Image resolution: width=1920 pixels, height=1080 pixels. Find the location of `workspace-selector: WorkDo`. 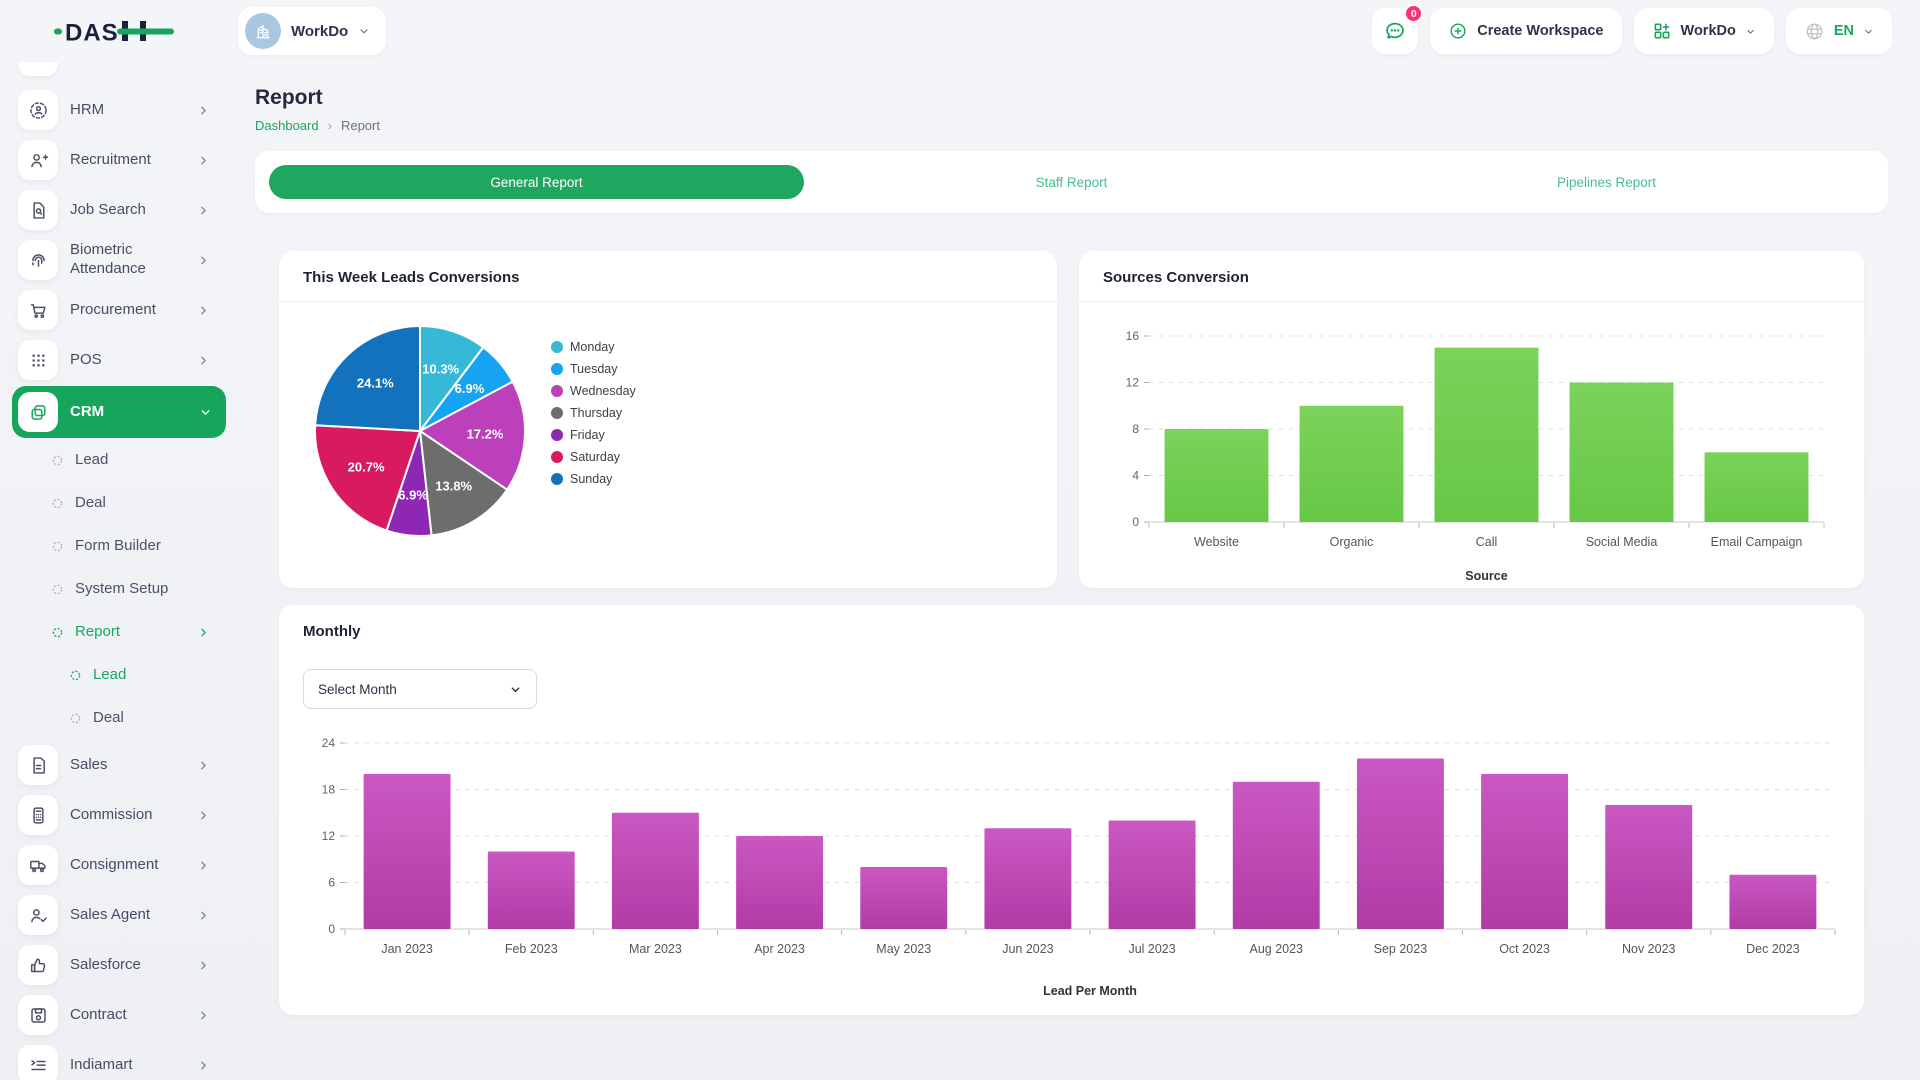

workspace-selector: WorkDo is located at coordinates (312, 31).